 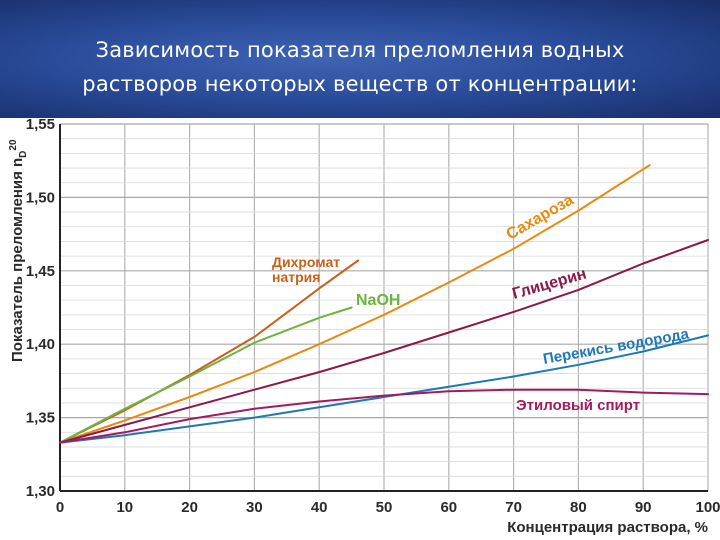 I want to click on y-axis-label: Показатель преломления nD20, so click(x=18, y=250).